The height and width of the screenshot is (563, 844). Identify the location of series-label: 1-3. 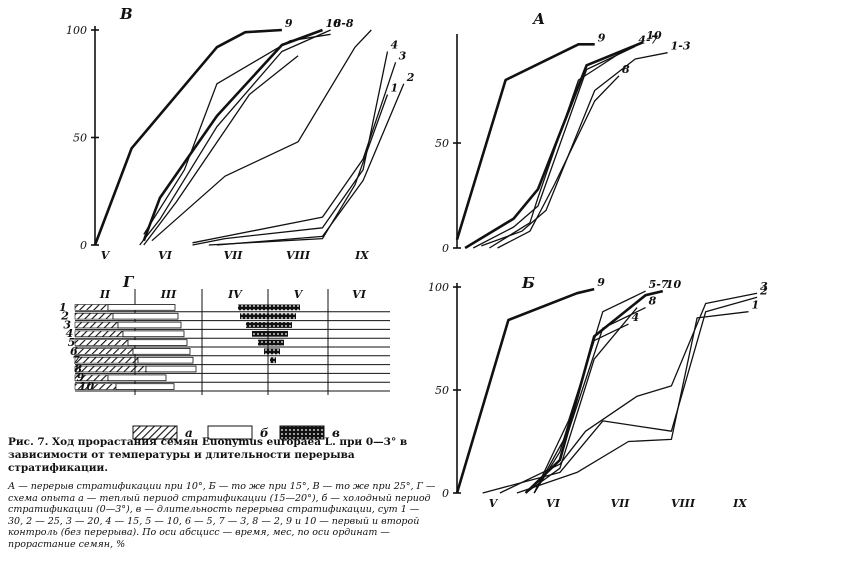
(681, 46).